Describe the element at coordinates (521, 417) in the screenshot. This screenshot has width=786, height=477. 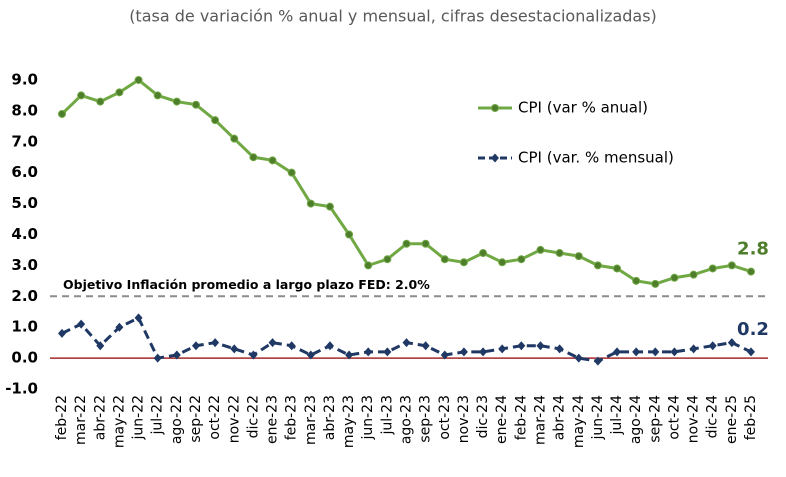
I see `x-tick-label: feb-24` at that location.